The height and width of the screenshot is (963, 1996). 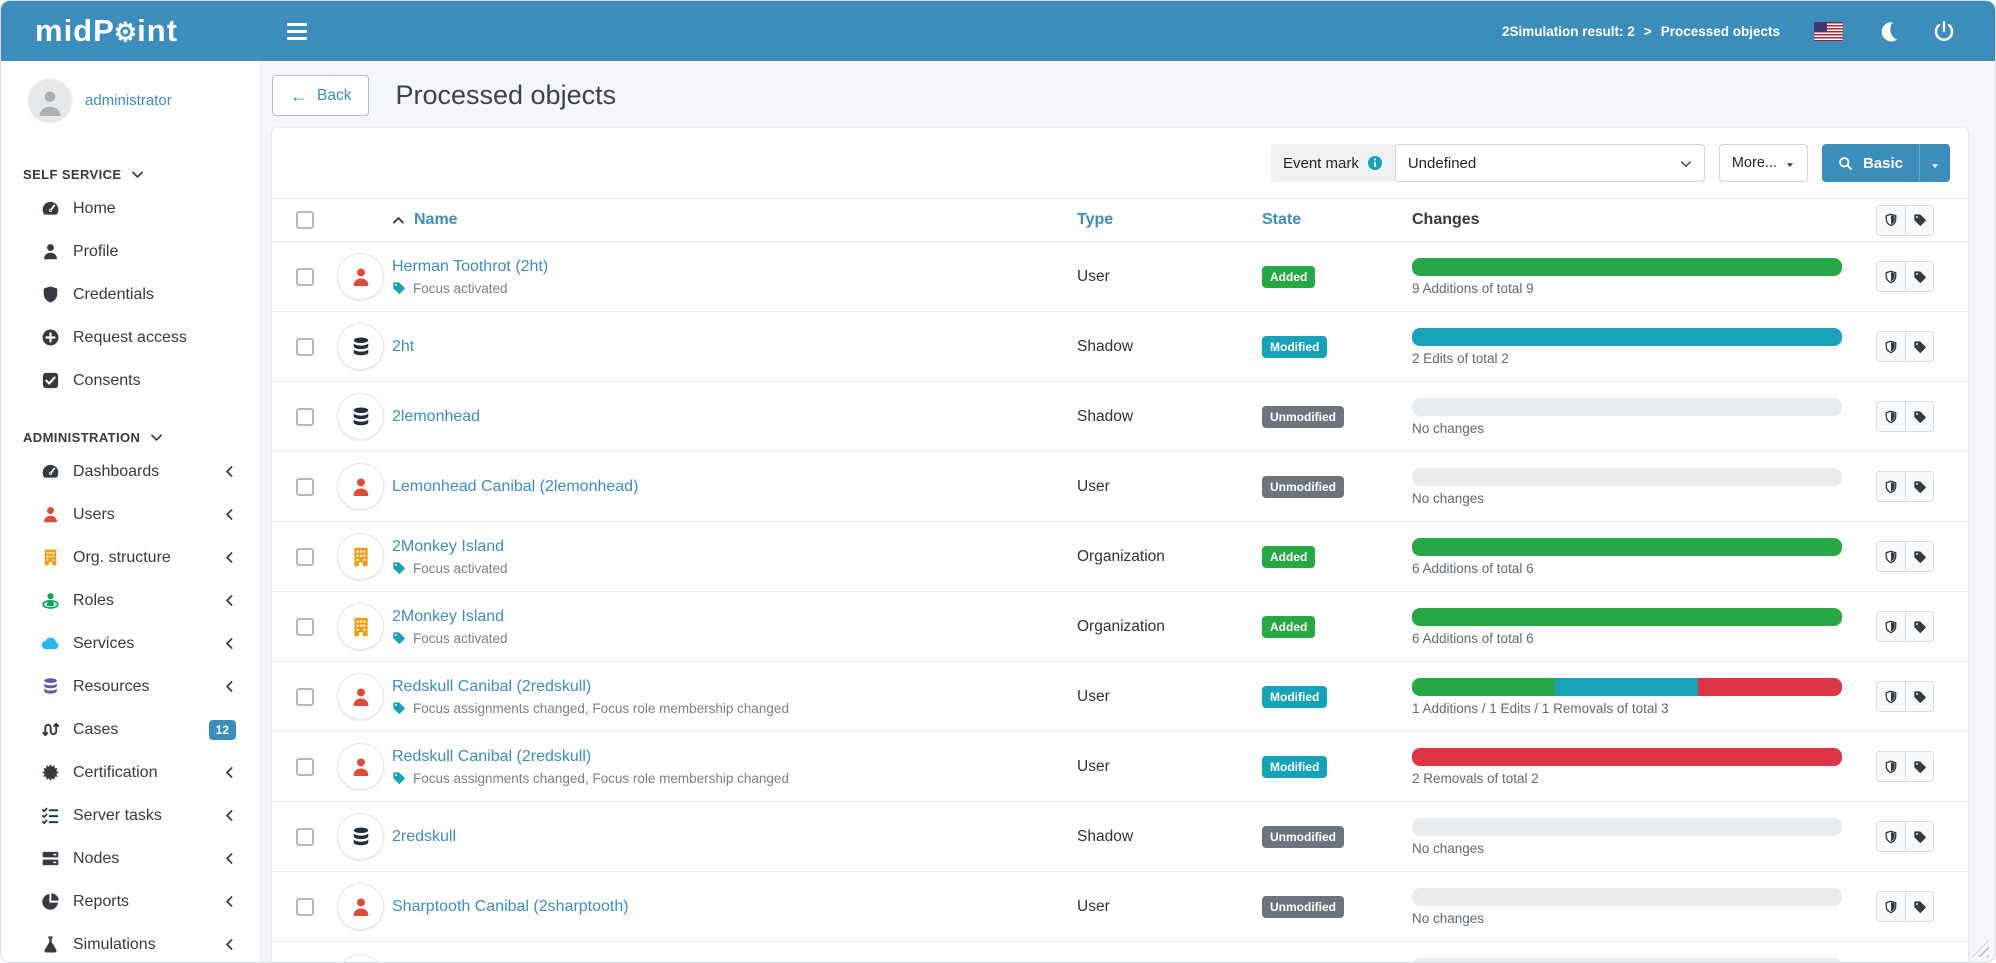 I want to click on sidebar-item-nodes: Nodes, so click(x=130, y=858).